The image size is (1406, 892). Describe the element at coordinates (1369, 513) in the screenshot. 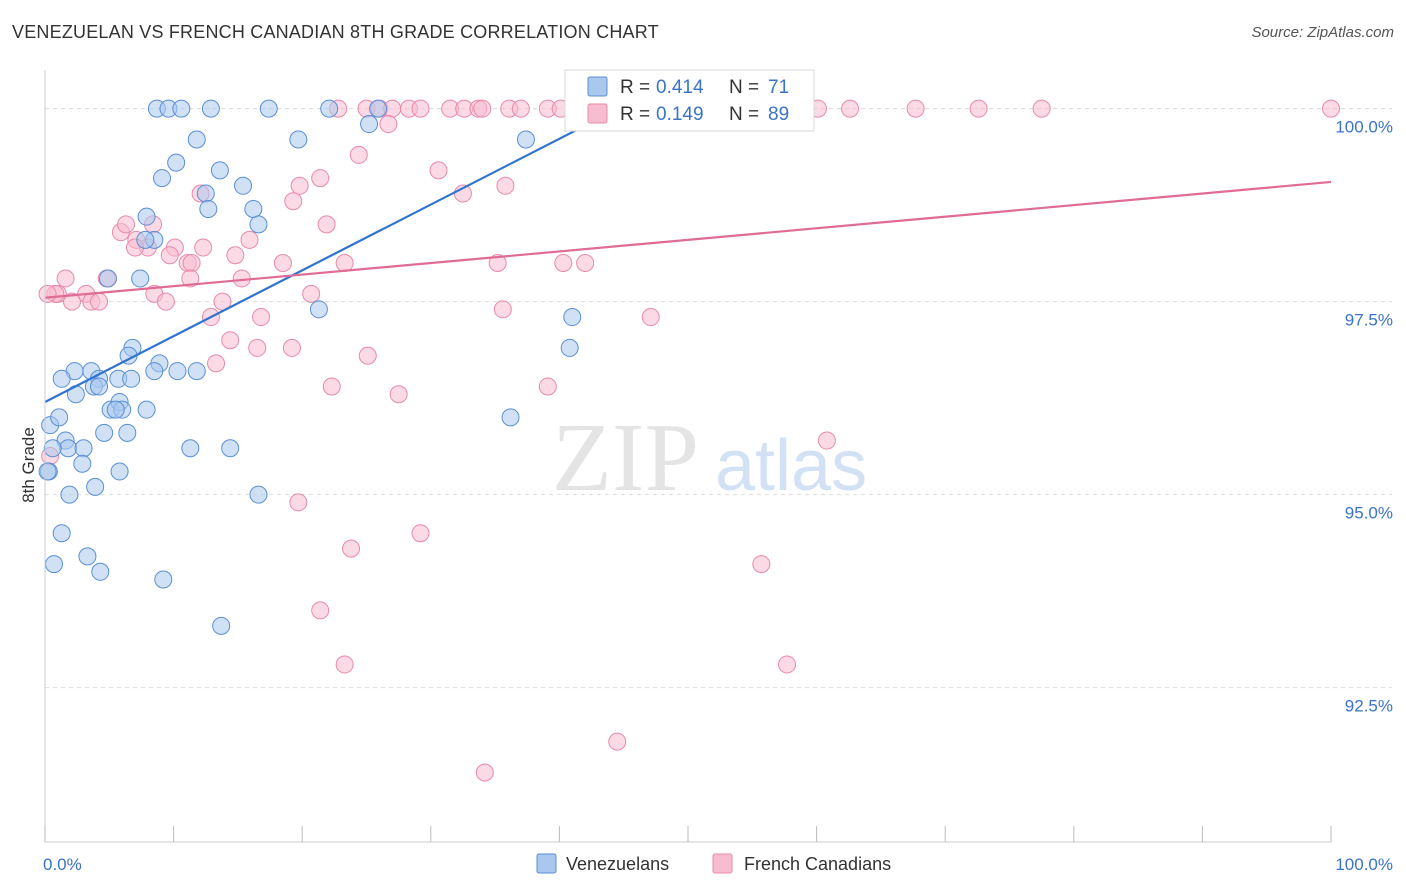

I see `y-tick-label: 95.0%` at that location.